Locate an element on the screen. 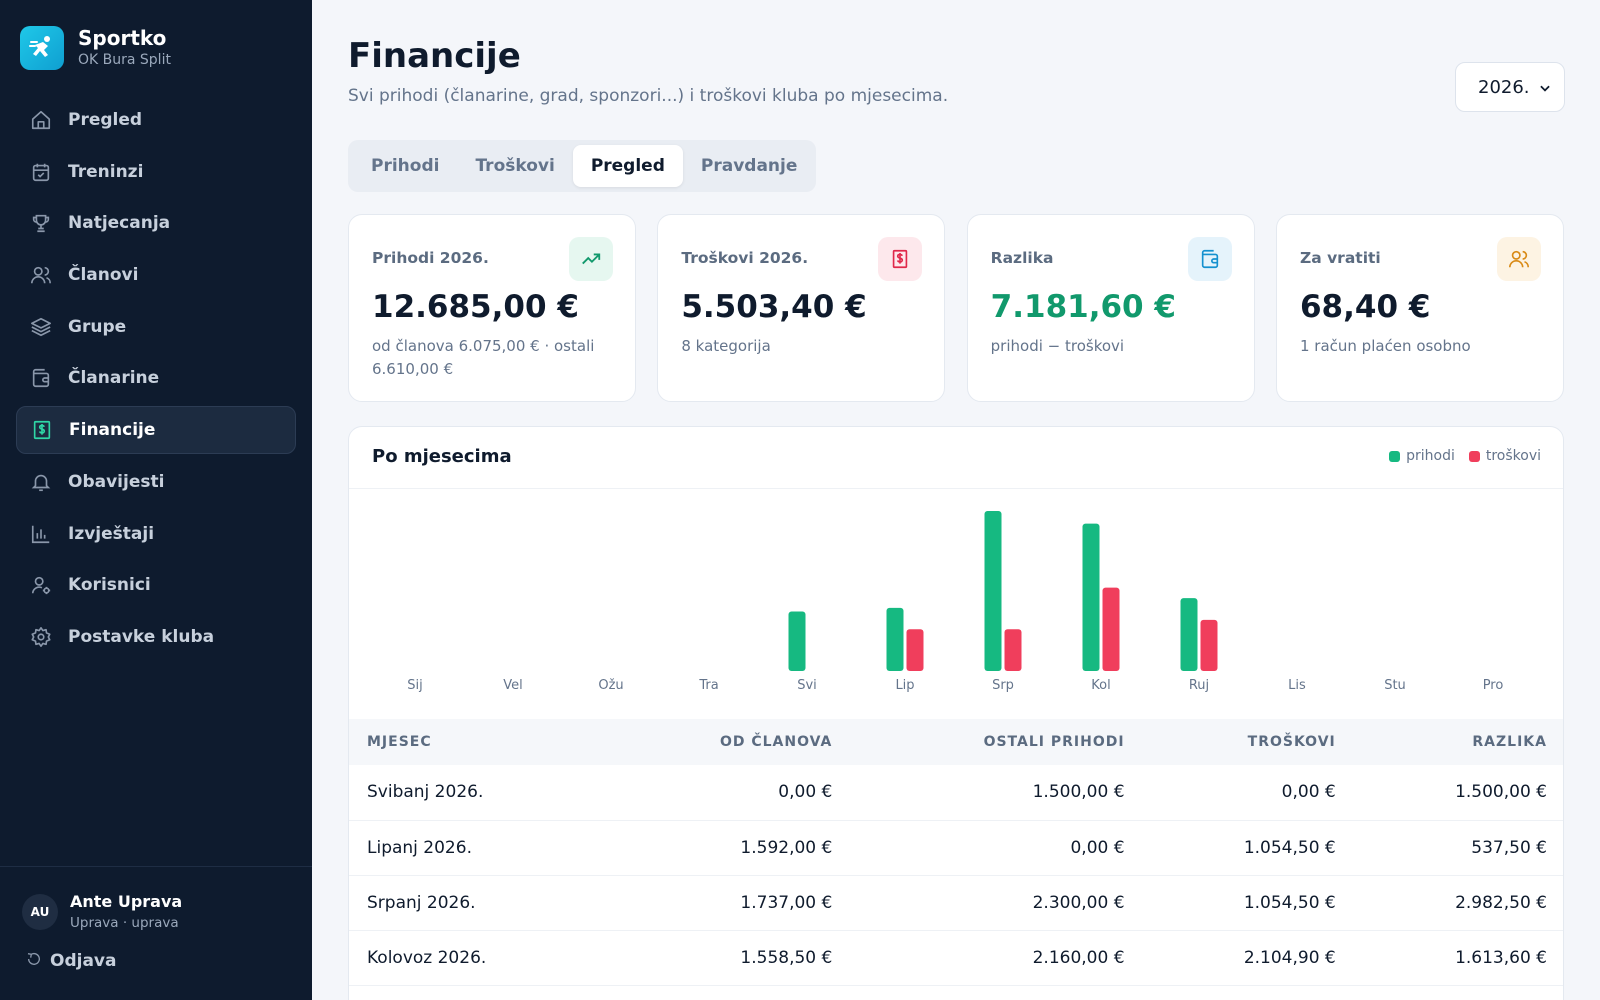 The image size is (1600, 1000). user-settings-icon is located at coordinates (41, 585).